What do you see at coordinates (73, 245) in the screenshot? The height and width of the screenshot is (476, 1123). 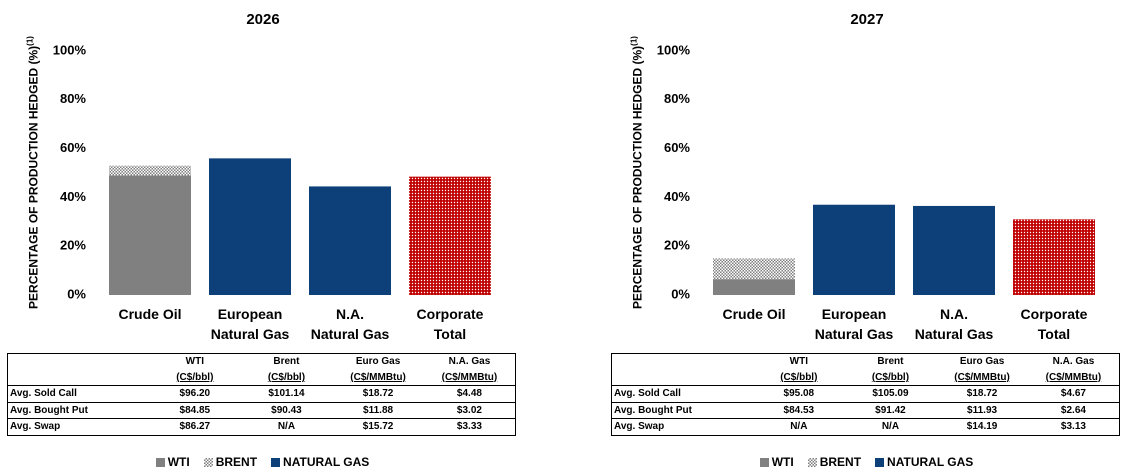 I see `y-tick-label: 20%` at bounding box center [73, 245].